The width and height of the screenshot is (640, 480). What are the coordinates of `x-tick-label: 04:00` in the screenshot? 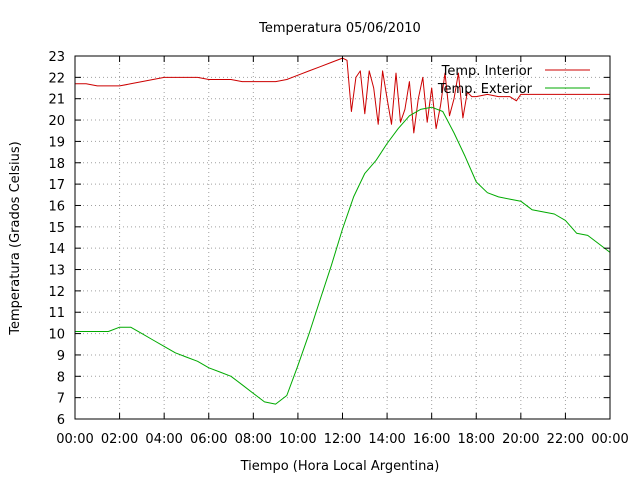 It's located at (163, 439).